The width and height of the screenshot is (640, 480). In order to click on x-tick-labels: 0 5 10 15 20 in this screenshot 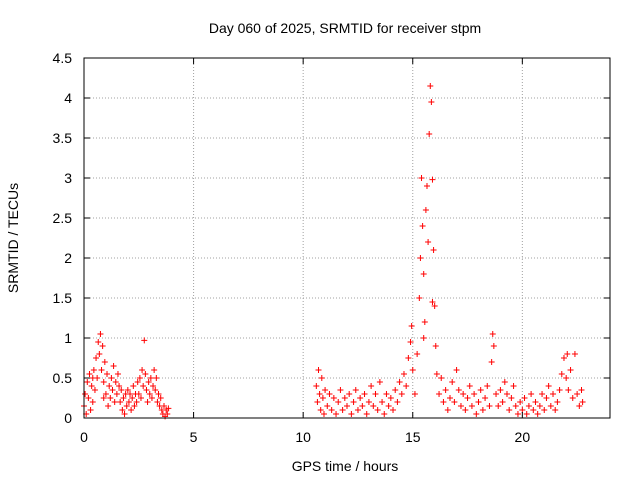, I will do `click(305, 437)`.